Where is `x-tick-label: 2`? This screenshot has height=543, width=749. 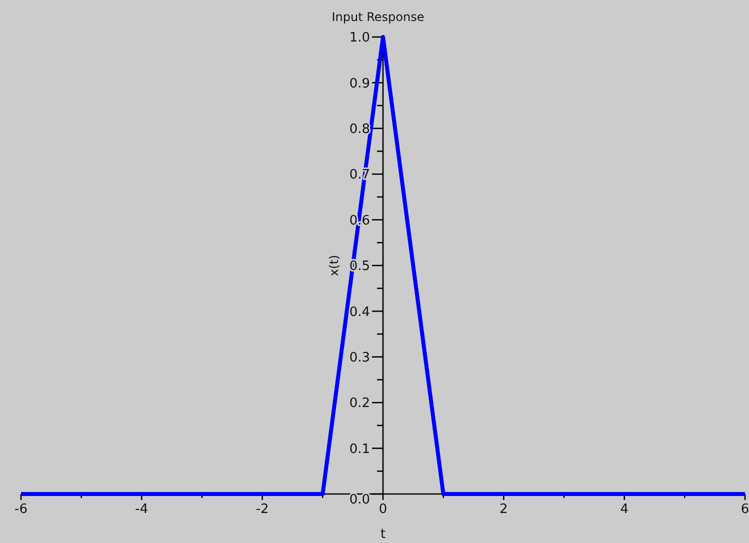
x-tick-label: 2 is located at coordinates (504, 509).